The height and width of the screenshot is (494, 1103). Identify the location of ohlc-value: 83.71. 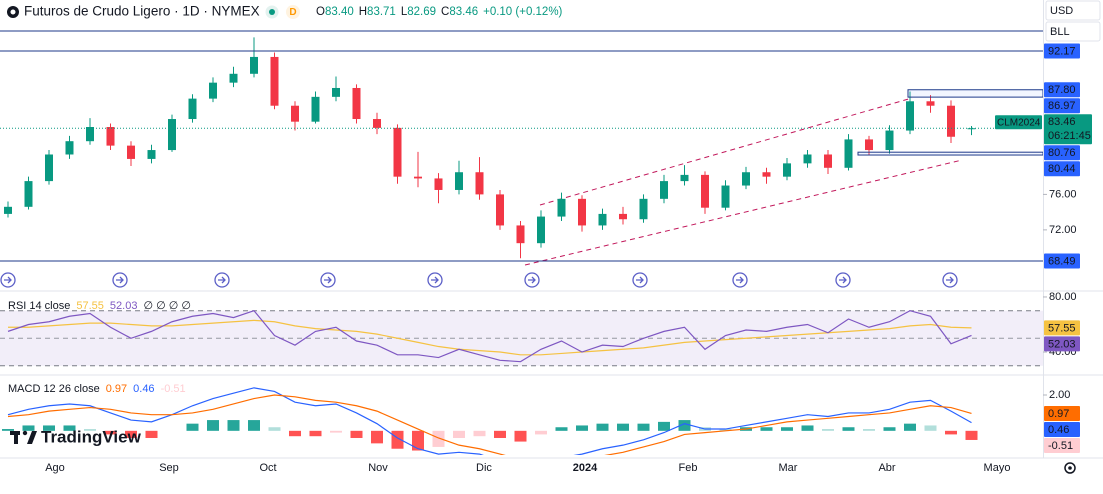
(381, 12).